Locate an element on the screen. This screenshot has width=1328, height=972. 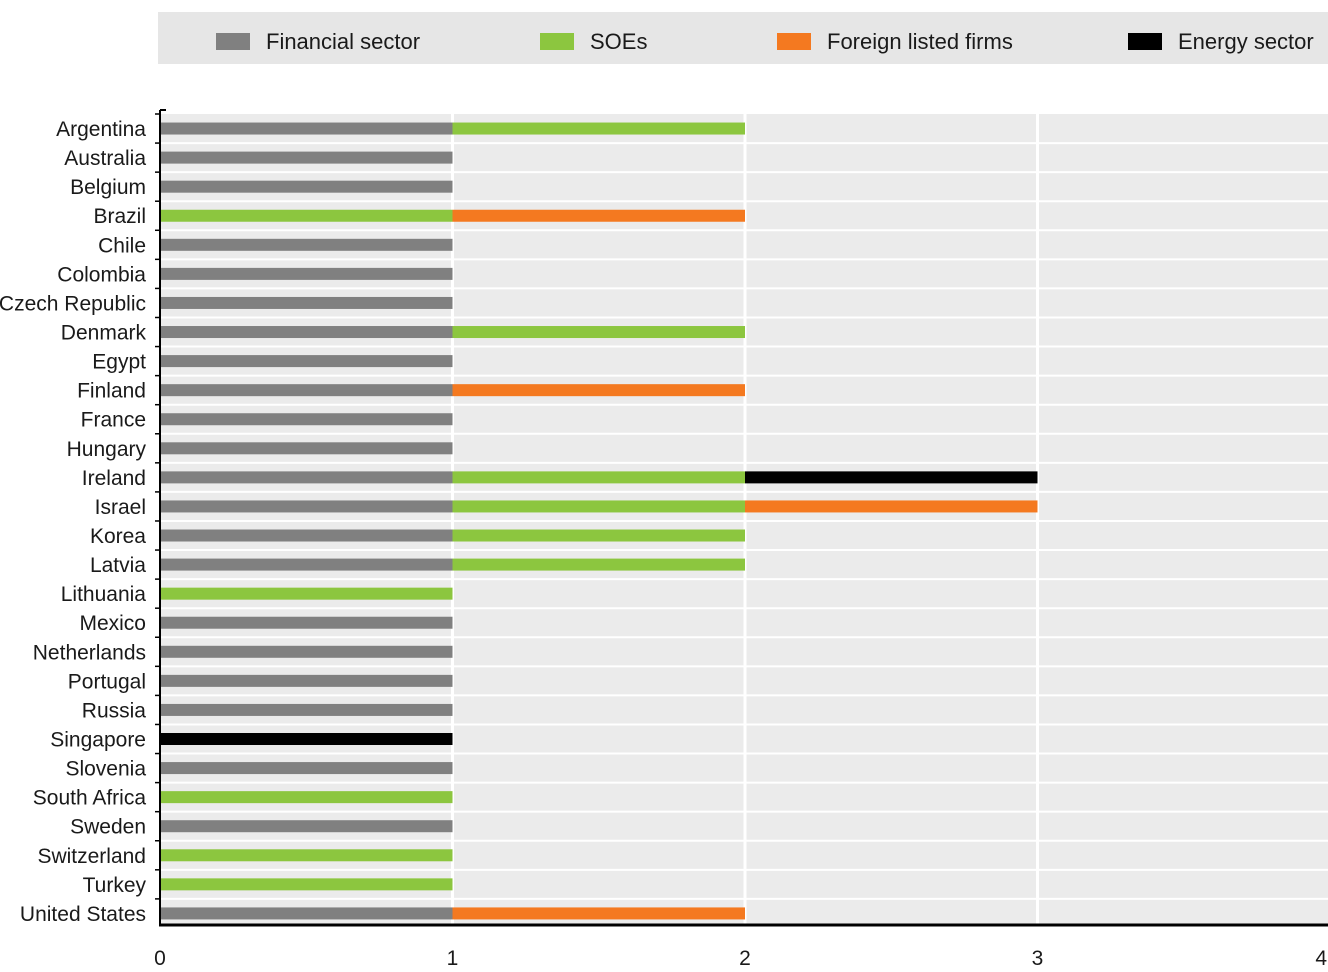
bar-switzerland-soes is located at coordinates (306, 855).